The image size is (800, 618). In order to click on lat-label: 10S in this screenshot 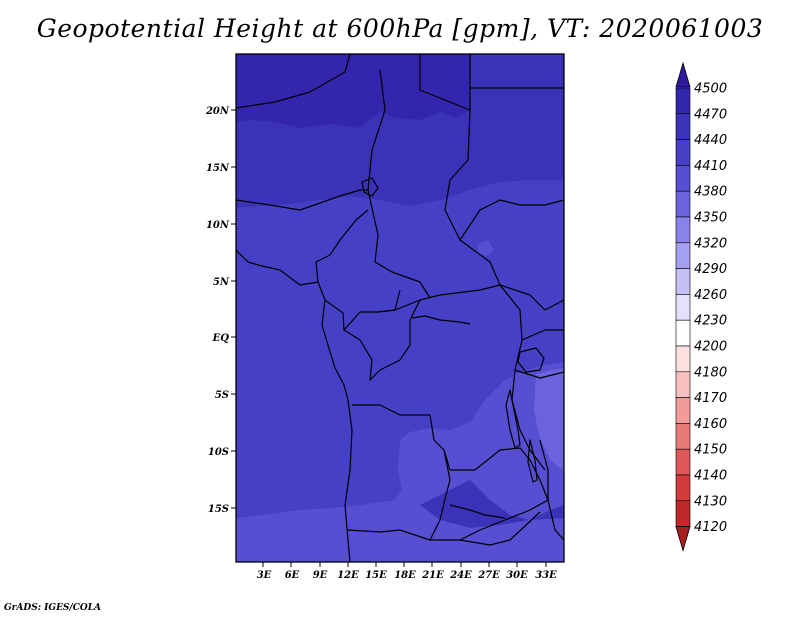, I will do `click(218, 452)`.